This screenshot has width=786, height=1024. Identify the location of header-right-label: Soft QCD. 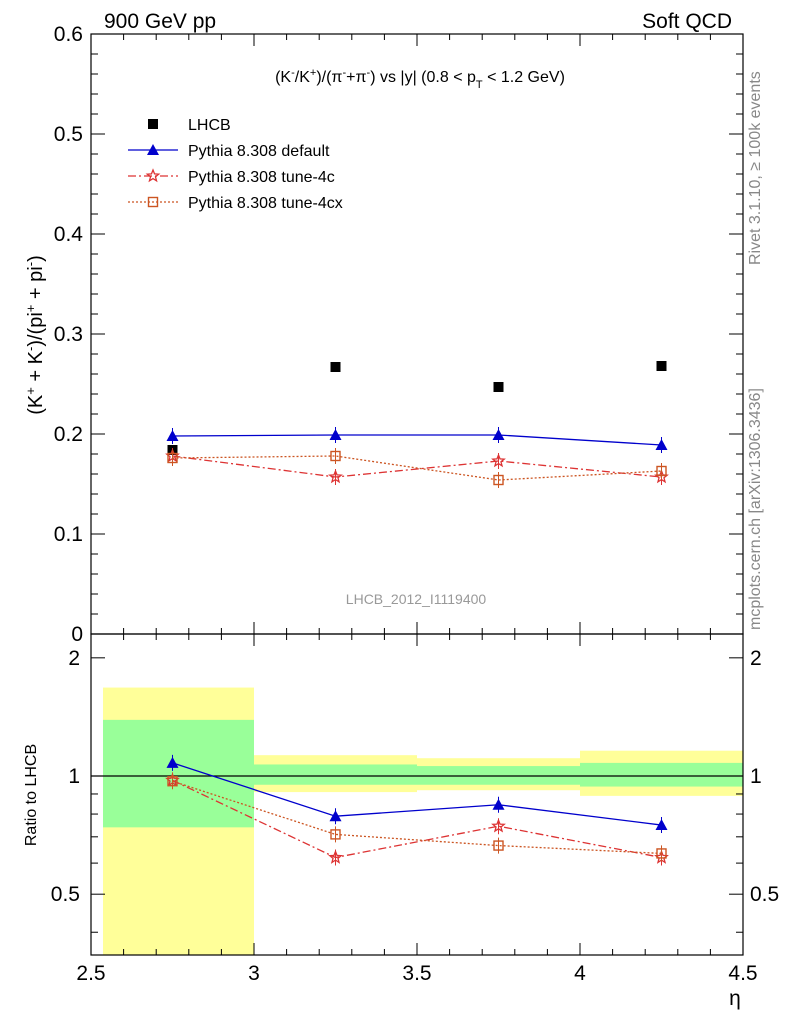
(687, 21).